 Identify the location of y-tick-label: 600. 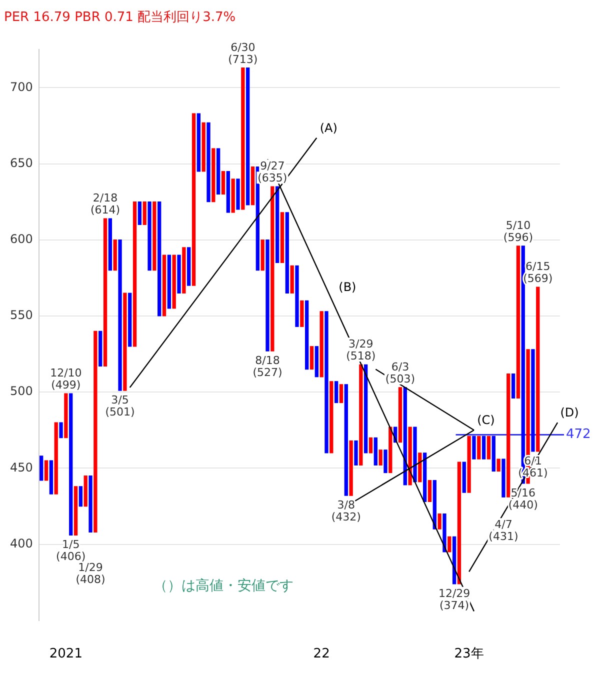
(21, 239).